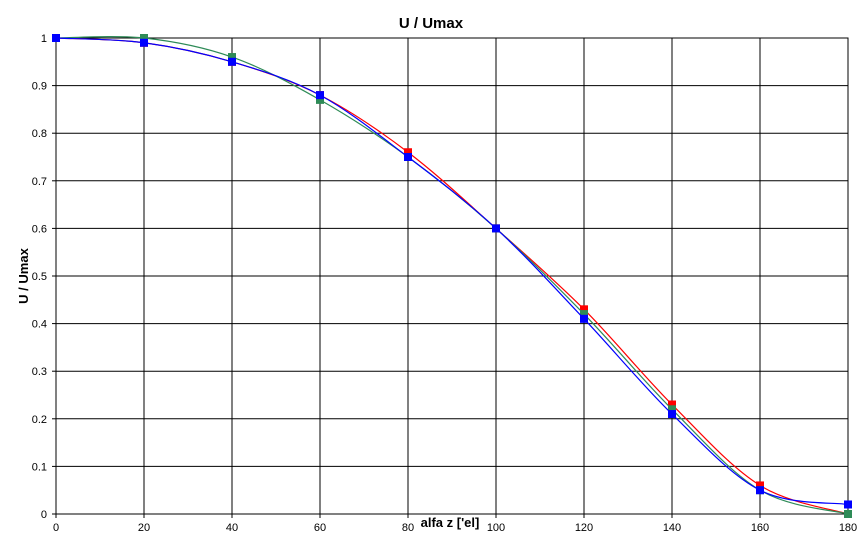 The height and width of the screenshot is (545, 865). I want to click on x-tick-label: 160, so click(760, 528).